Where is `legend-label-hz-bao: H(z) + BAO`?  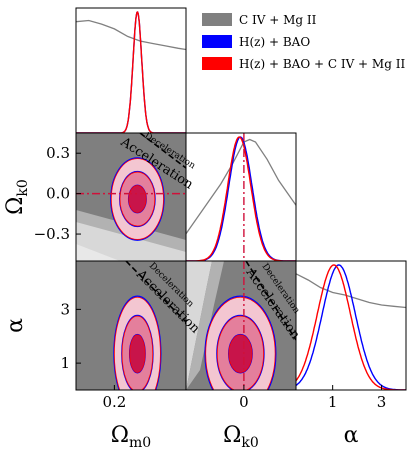
legend-label-hz-bao: H(z) + BAO is located at coordinates (274, 42).